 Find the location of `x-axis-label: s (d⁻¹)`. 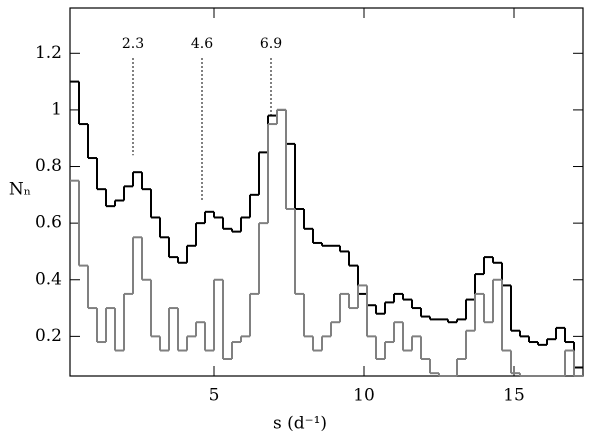

x-axis-label: s (d⁻¹) is located at coordinates (300, 424).